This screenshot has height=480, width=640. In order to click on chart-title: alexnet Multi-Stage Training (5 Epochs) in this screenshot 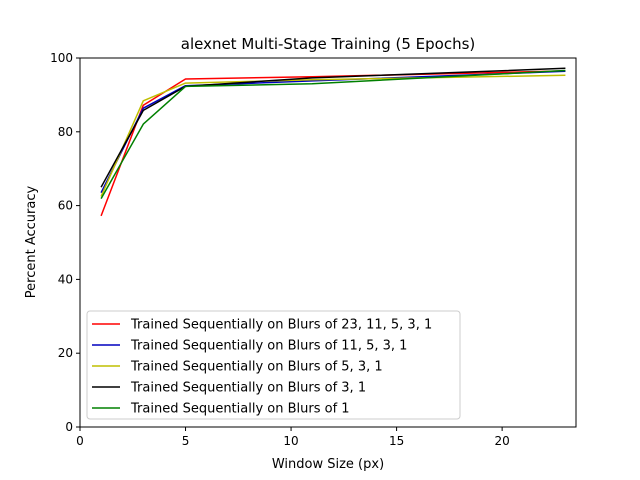, I will do `click(328, 44)`.